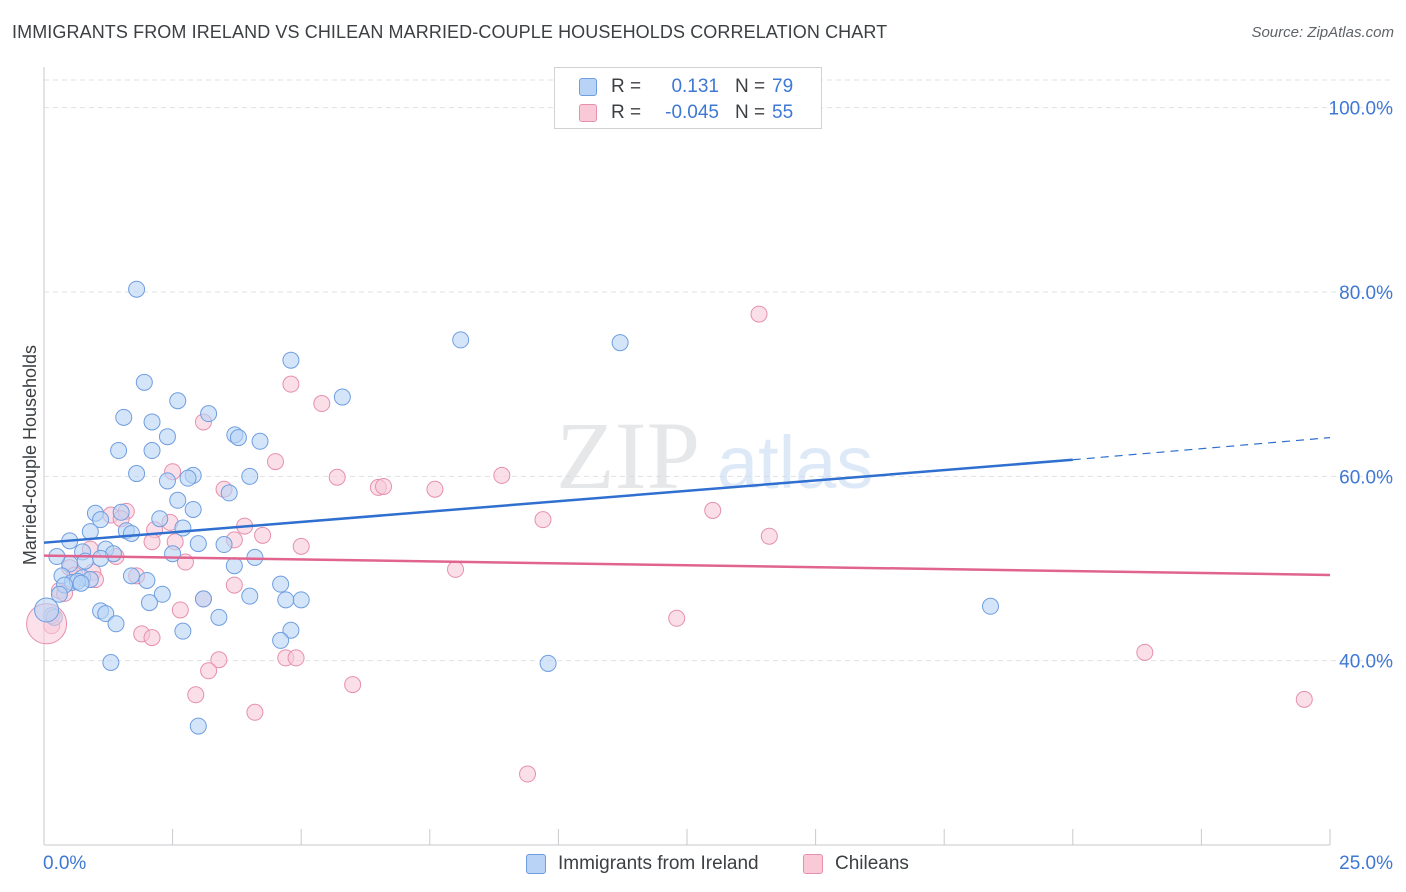 This screenshot has width=1406, height=892. Describe the element at coordinates (872, 863) in the screenshot. I see `legend-label-chileans: Chileans` at that location.